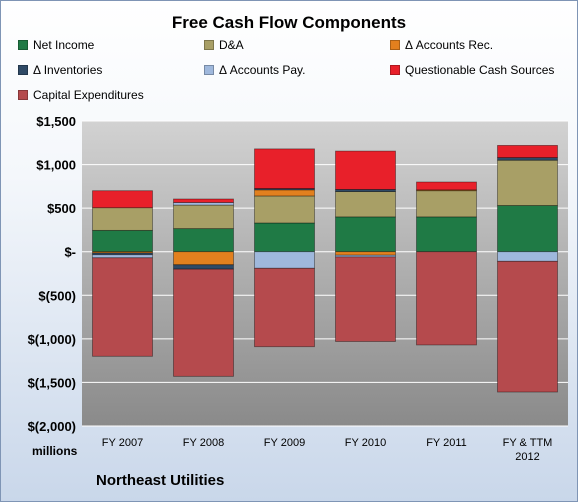 The width and height of the screenshot is (578, 502). Describe the element at coordinates (70, 252) in the screenshot. I see `y-tick-label: $-` at that location.